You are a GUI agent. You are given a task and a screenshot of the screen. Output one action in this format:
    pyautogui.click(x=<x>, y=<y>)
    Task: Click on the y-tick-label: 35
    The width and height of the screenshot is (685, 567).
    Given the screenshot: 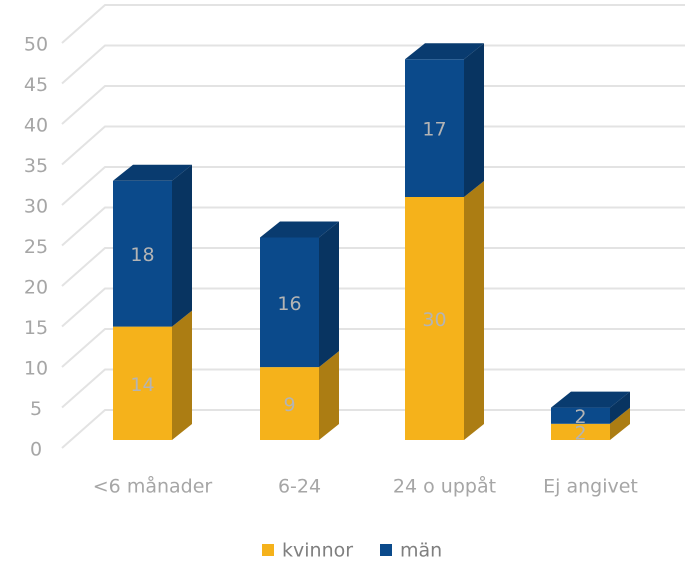 What is the action you would take?
    pyautogui.click(x=36, y=166)
    